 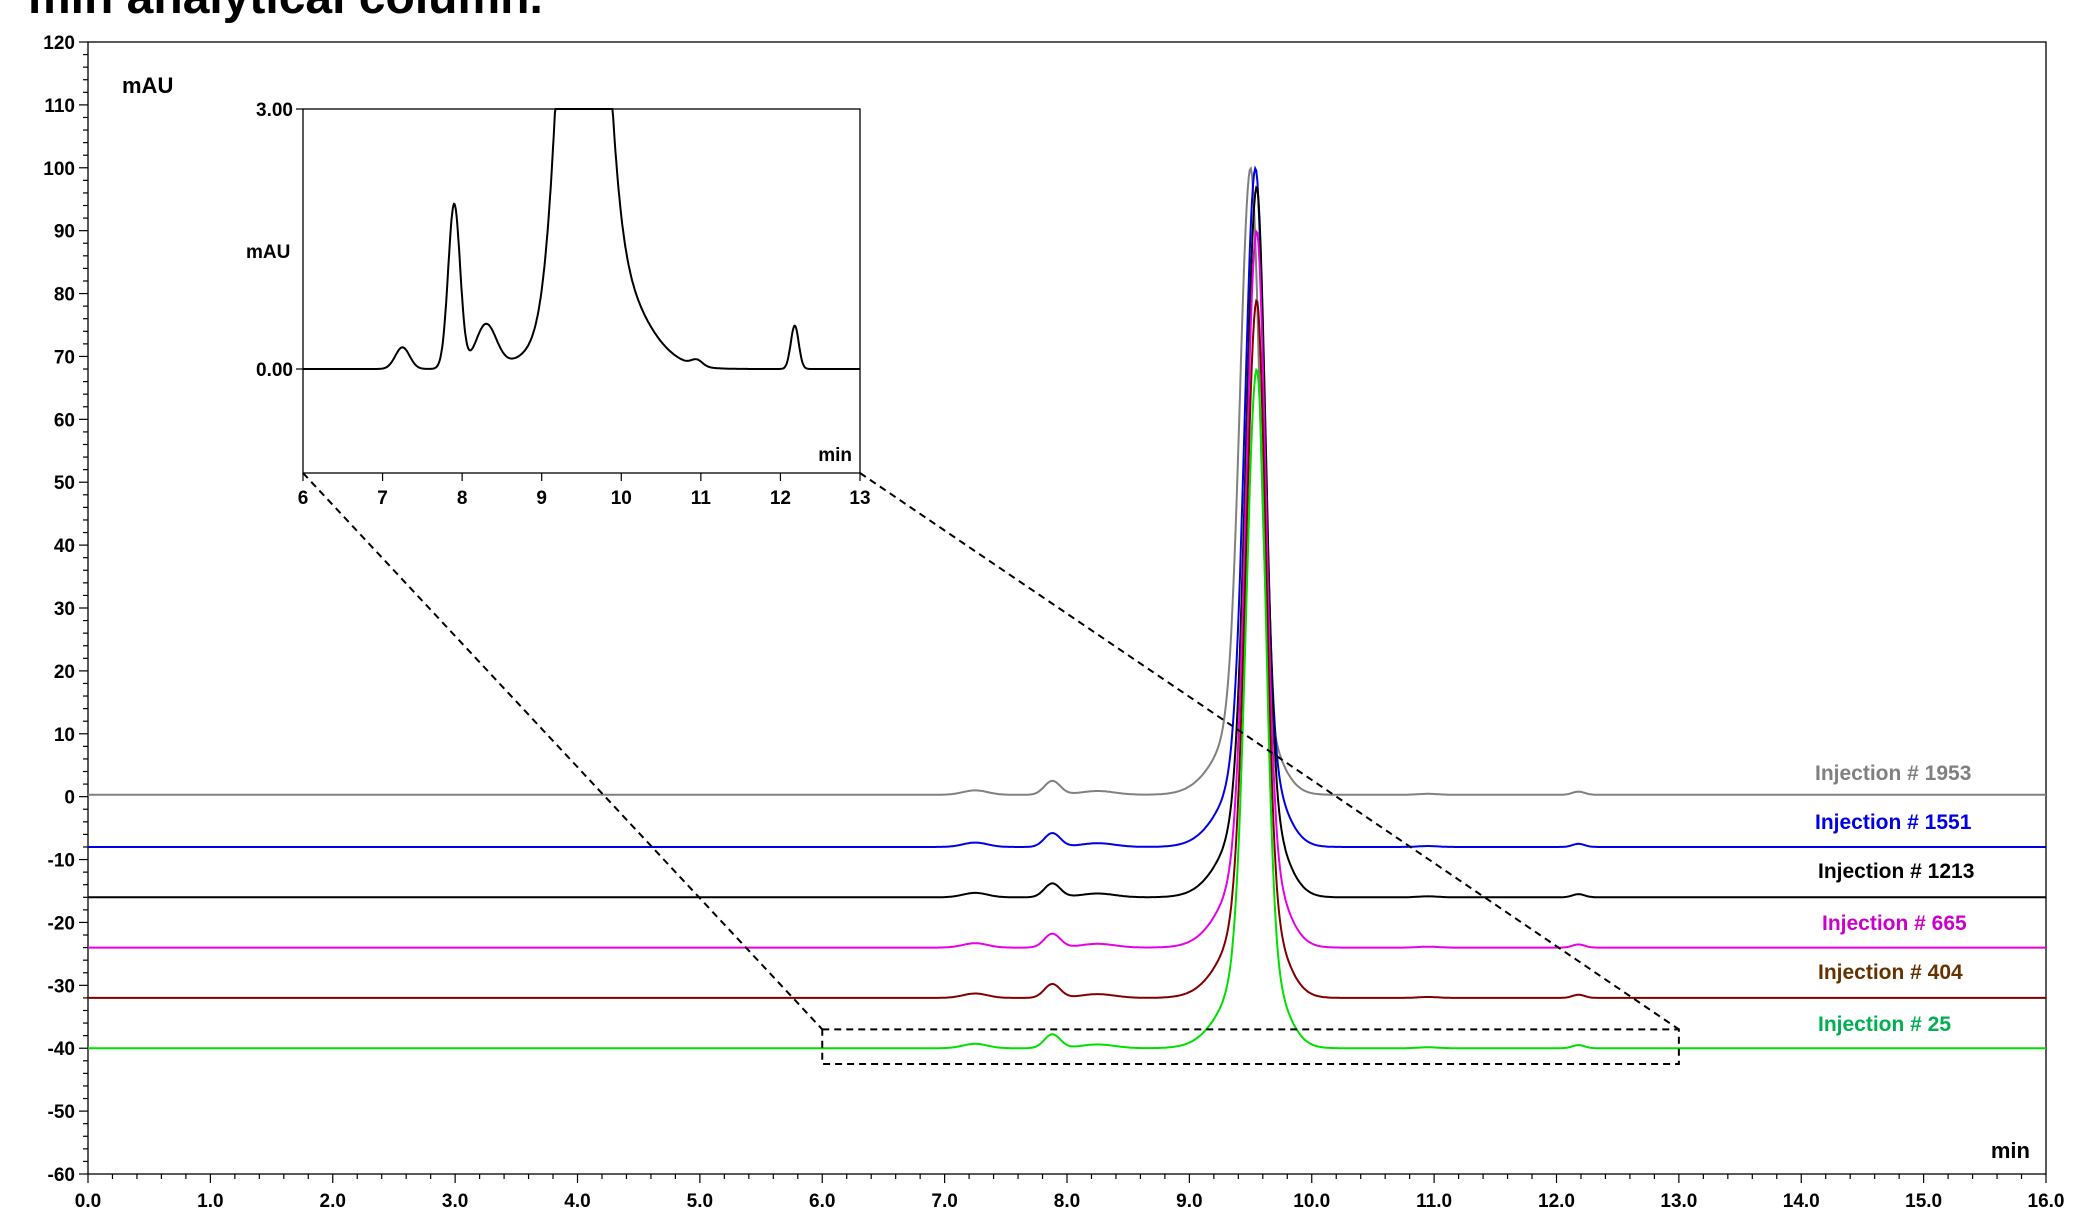 I want to click on inset-frame, so click(x=581, y=291).